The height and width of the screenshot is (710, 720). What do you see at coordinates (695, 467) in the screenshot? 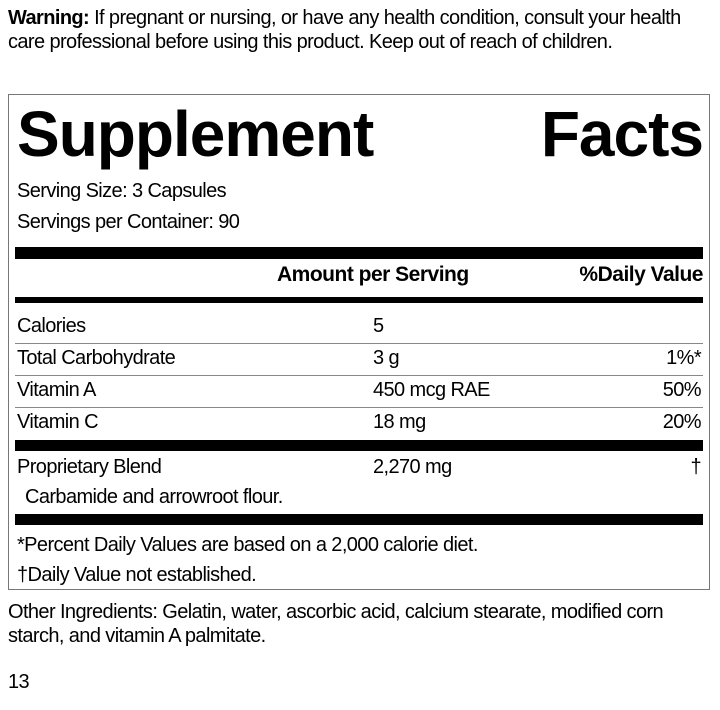
I see `blend-dv: †` at bounding box center [695, 467].